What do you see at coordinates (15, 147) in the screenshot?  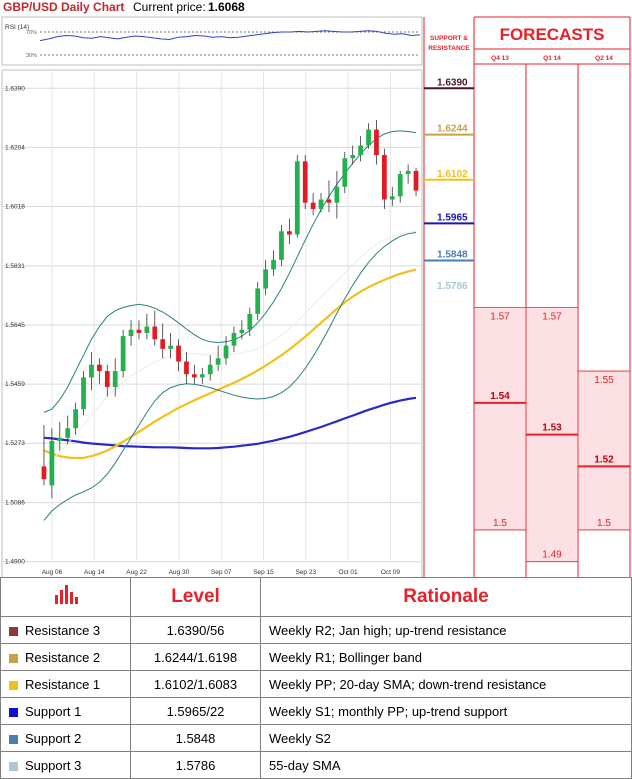 I see `y-tick-label: 1.6204` at bounding box center [15, 147].